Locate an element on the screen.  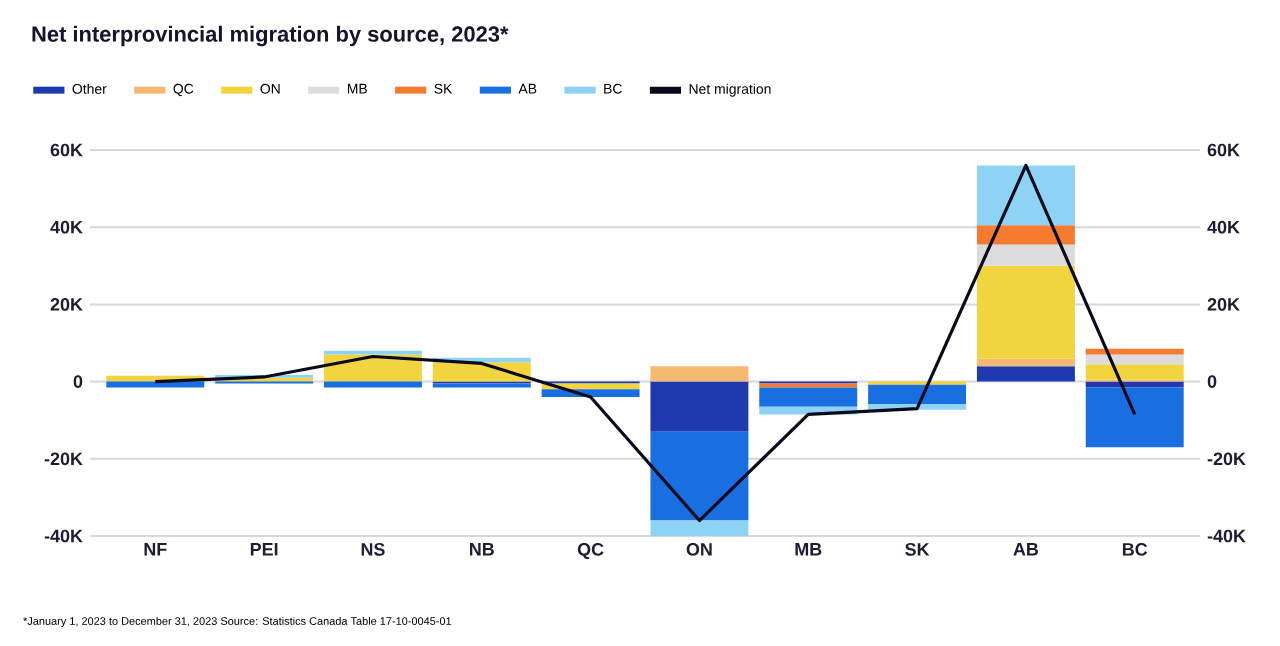
chart-title: Net interprovincial migration by source, 2023* is located at coordinates (270, 36).